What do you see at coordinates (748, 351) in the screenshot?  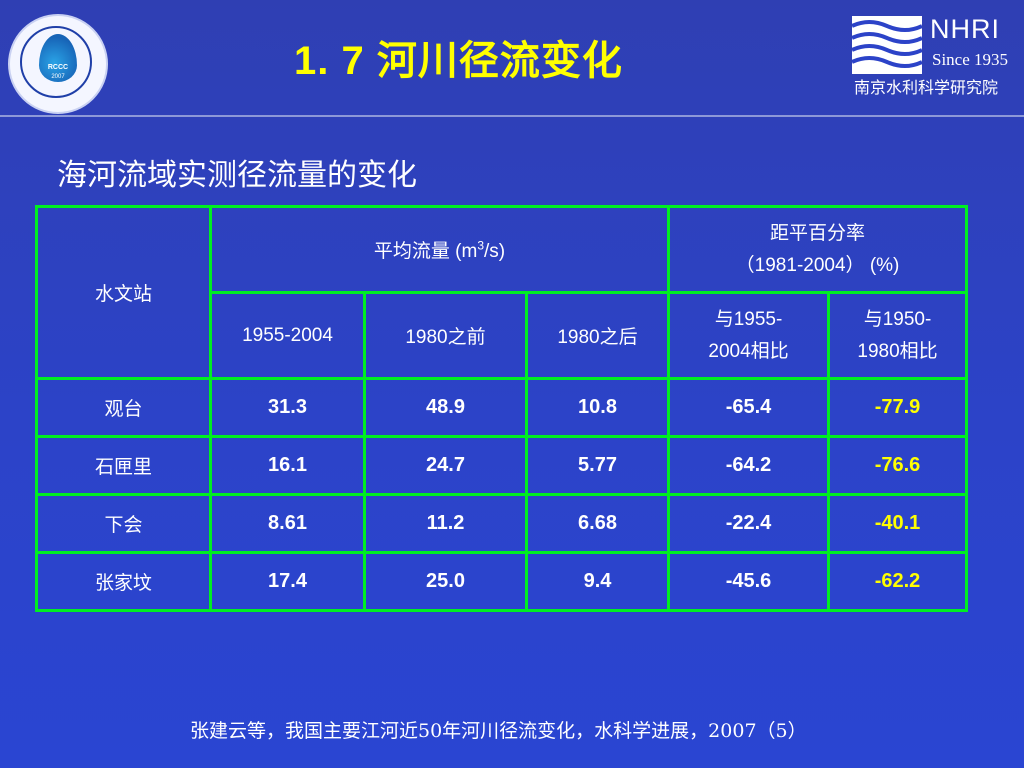 I see `compare-1-line-2: 2004相比` at bounding box center [748, 351].